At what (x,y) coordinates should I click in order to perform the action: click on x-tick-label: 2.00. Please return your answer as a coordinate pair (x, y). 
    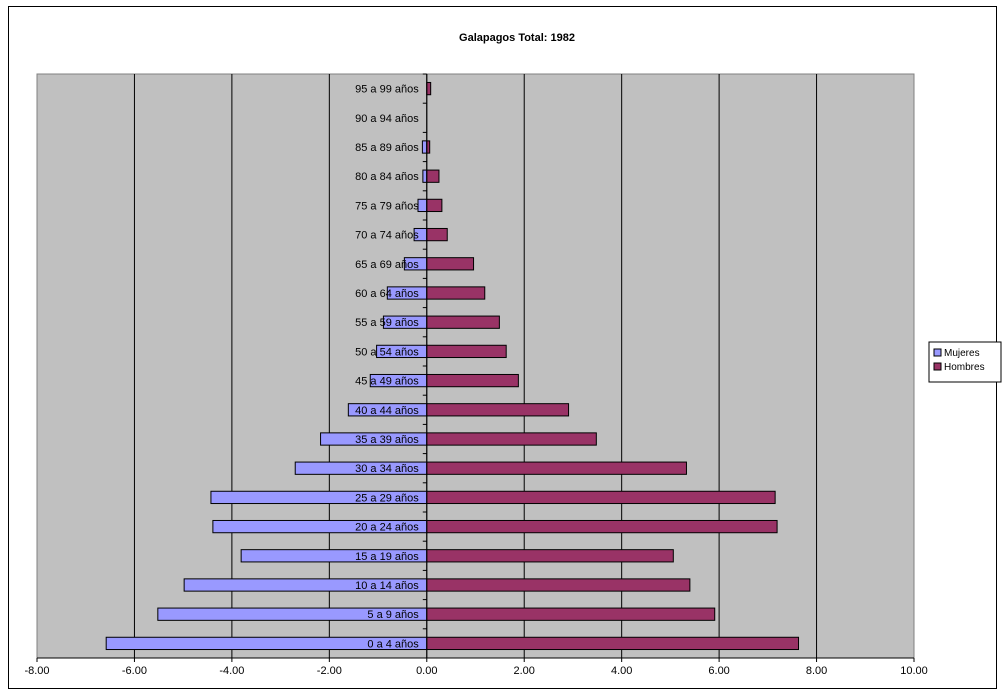
    Looking at the image, I should click on (524, 671).